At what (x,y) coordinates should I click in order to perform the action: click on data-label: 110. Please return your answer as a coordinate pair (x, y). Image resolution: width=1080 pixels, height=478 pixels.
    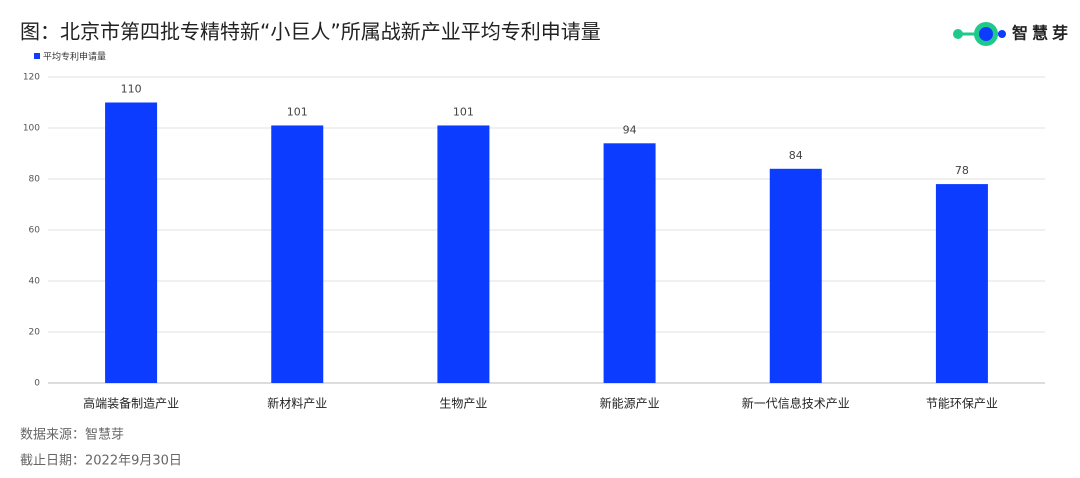
    Looking at the image, I should click on (131, 89).